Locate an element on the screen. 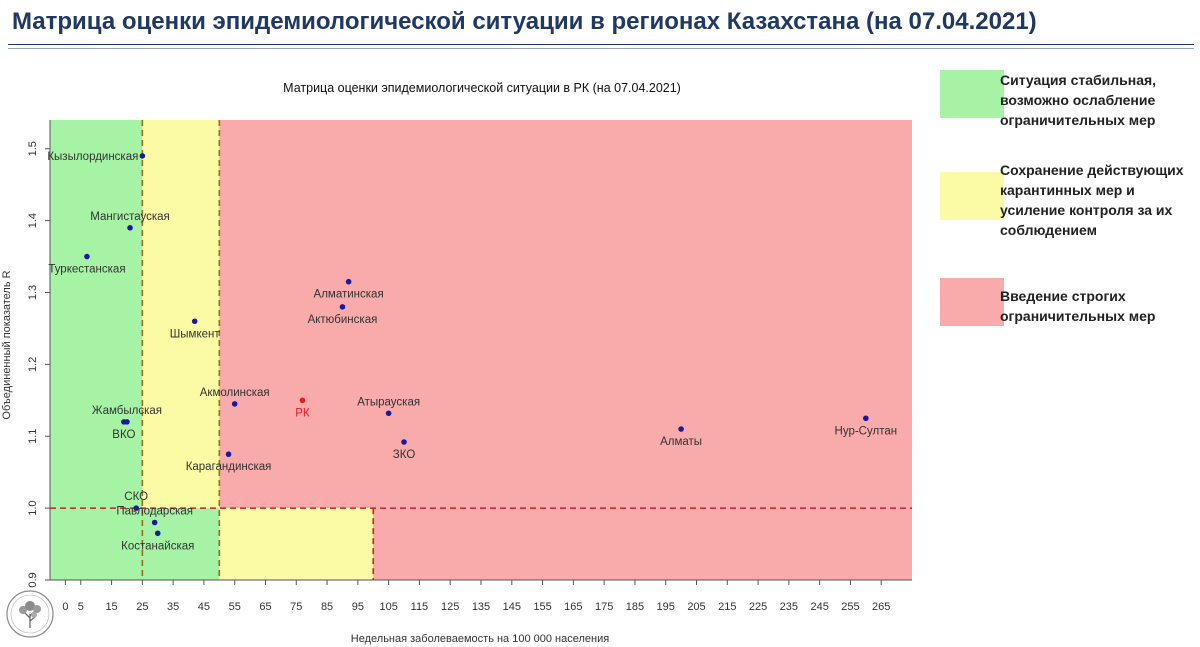  x-tick-label: 85 is located at coordinates (327, 607).